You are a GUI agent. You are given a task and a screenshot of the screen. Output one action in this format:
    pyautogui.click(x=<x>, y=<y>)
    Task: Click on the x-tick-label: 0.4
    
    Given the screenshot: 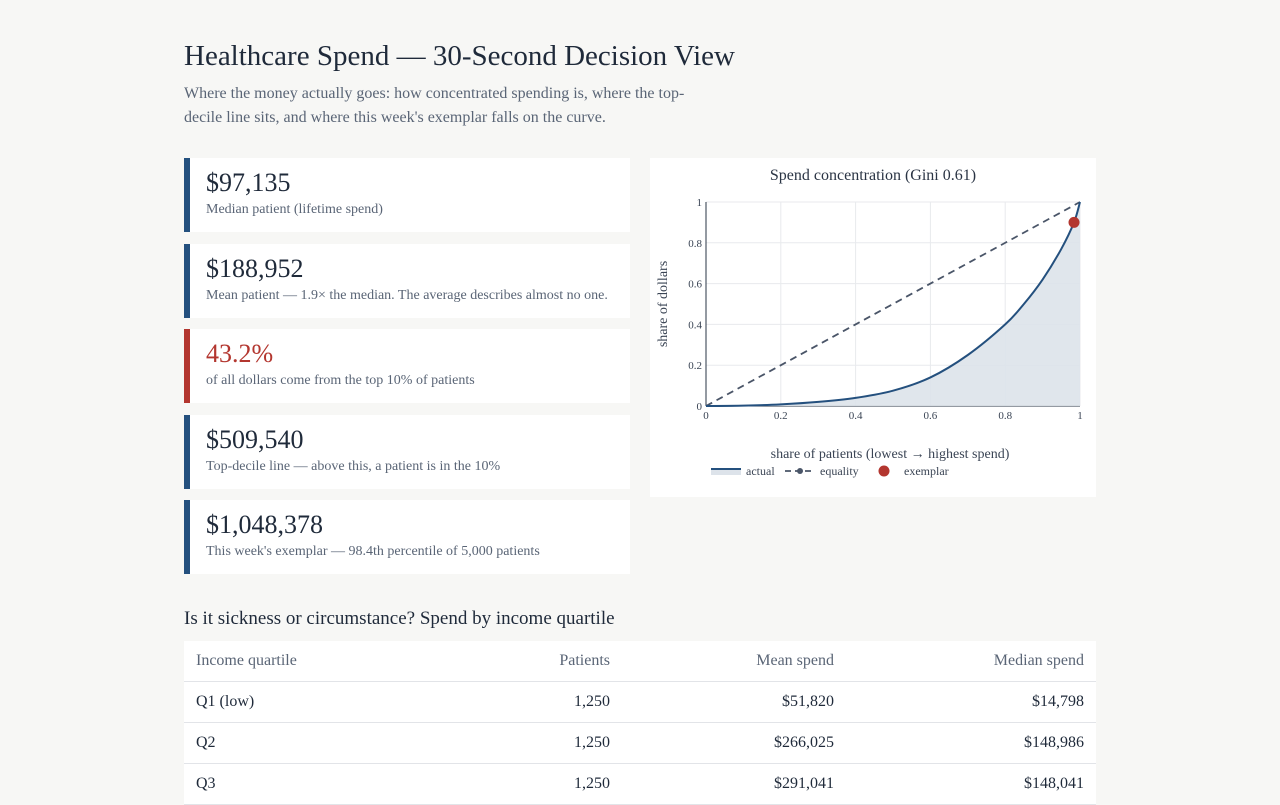 What is the action you would take?
    pyautogui.click(x=856, y=416)
    